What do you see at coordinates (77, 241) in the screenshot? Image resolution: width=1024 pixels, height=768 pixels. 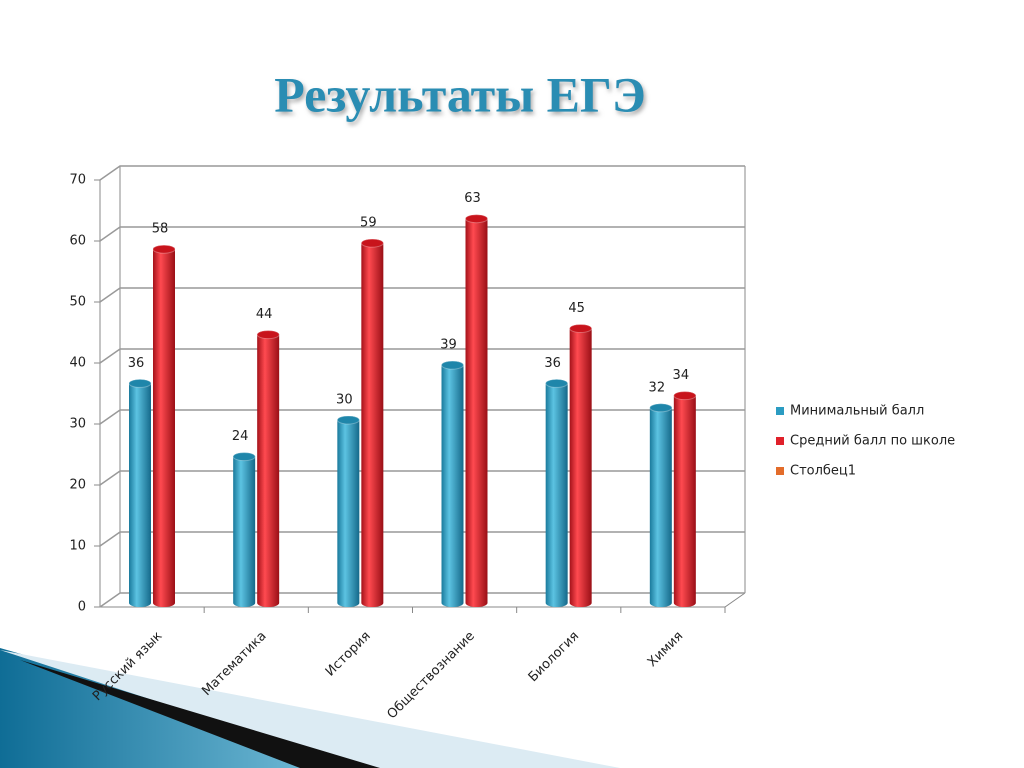 I see `y-tick-label: 60` at bounding box center [77, 241].